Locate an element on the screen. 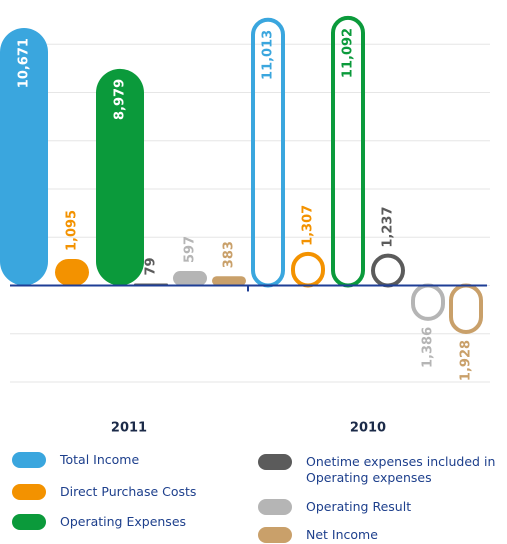 The width and height of the screenshot is (507, 544). data-label: 79 is located at coordinates (151, 266).